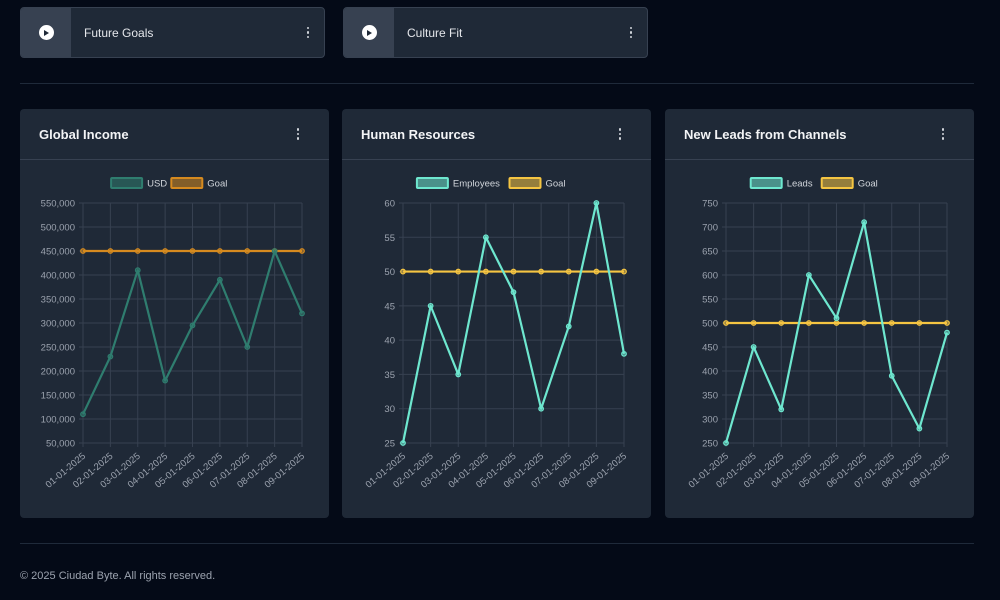 The image size is (1000, 600). What do you see at coordinates (710, 396) in the screenshot?
I see `y-tick-label: 350` at bounding box center [710, 396].